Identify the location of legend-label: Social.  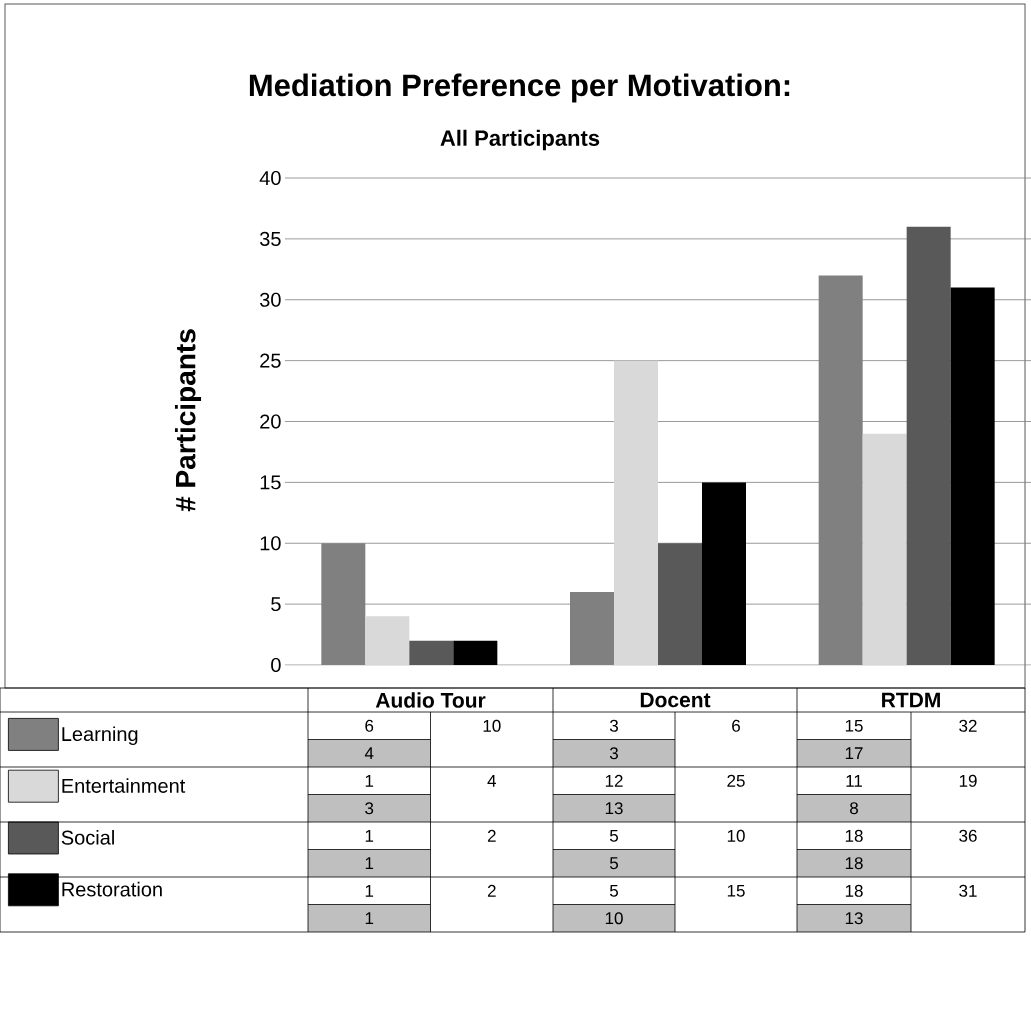
(87, 837).